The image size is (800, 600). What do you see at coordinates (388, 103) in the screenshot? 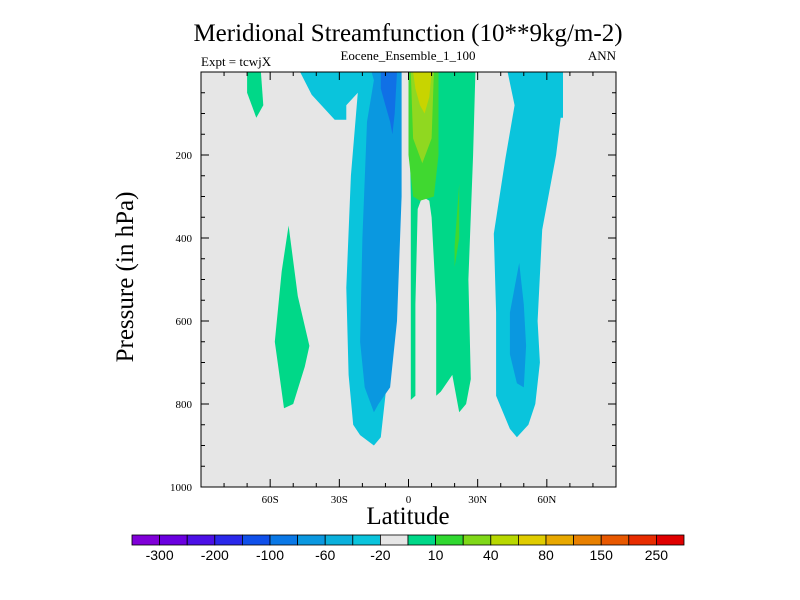
I see `contour-region-sh-negative-core` at bounding box center [388, 103].